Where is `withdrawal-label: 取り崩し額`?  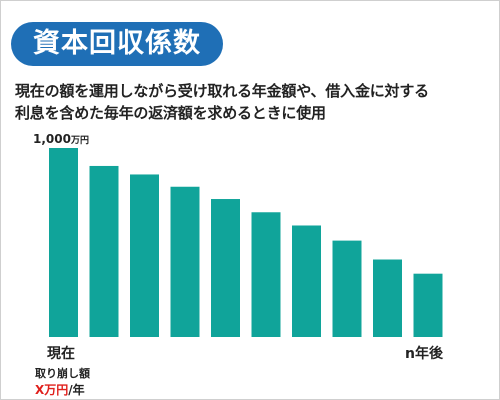 withdrawal-label: 取り崩し額 is located at coordinates (62, 373).